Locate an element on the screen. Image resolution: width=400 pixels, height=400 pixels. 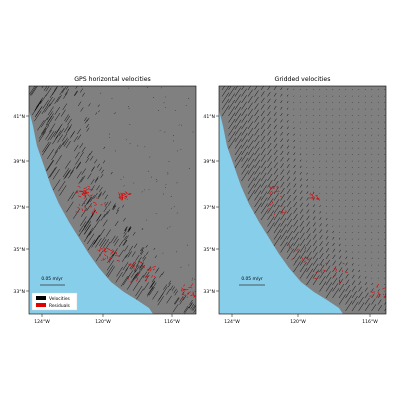
panel-title: Gridded velocities is located at coordinates (303, 79).